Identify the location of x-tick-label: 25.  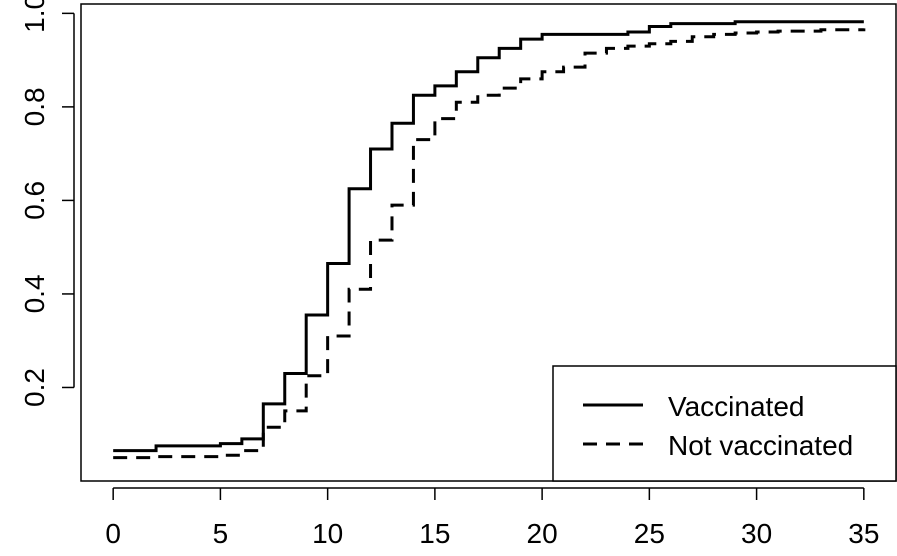
(649, 533).